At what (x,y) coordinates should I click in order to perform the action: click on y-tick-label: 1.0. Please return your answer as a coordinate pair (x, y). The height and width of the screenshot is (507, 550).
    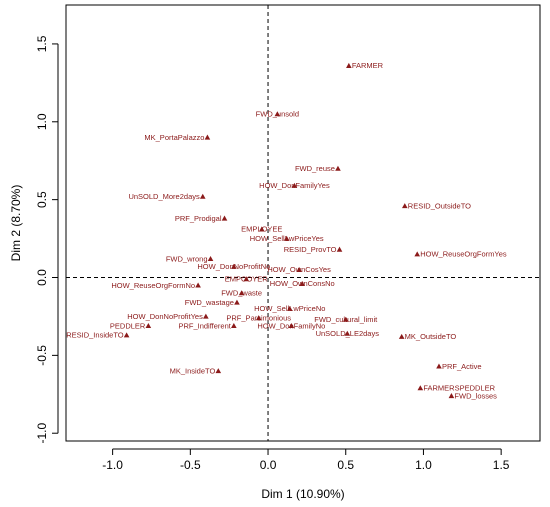
    Looking at the image, I should click on (42, 121).